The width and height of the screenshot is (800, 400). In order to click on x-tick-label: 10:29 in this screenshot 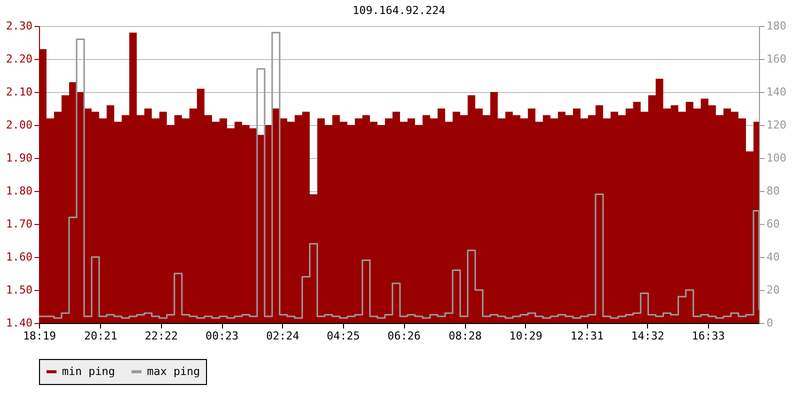, I will do `click(525, 336)`.